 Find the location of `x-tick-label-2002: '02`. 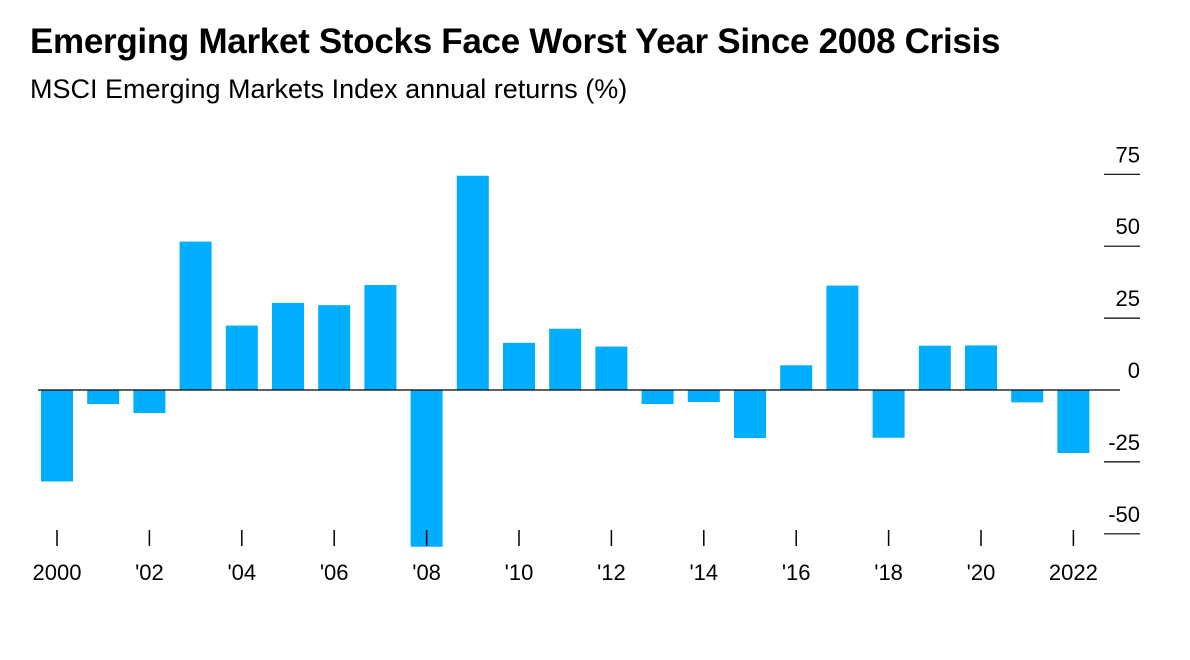

x-tick-label-2002: '02 is located at coordinates (149, 572).